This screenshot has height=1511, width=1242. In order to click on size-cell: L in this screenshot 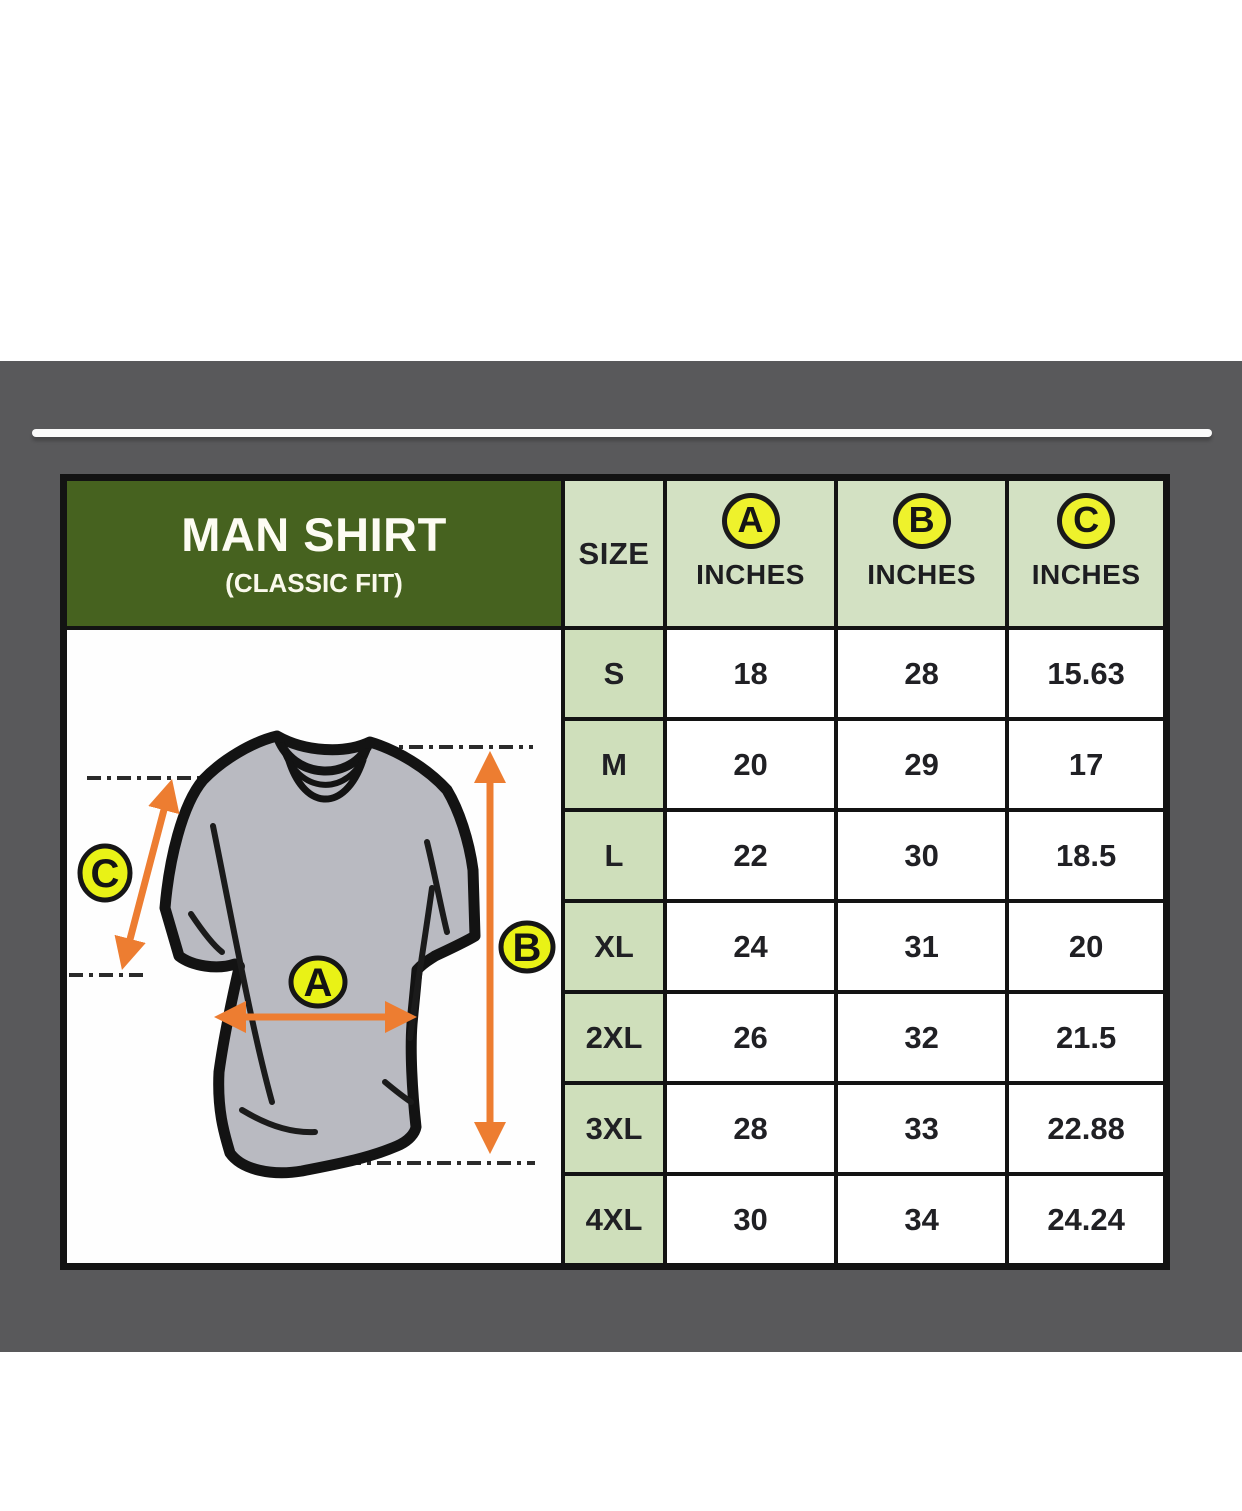, I will do `click(614, 855)`.